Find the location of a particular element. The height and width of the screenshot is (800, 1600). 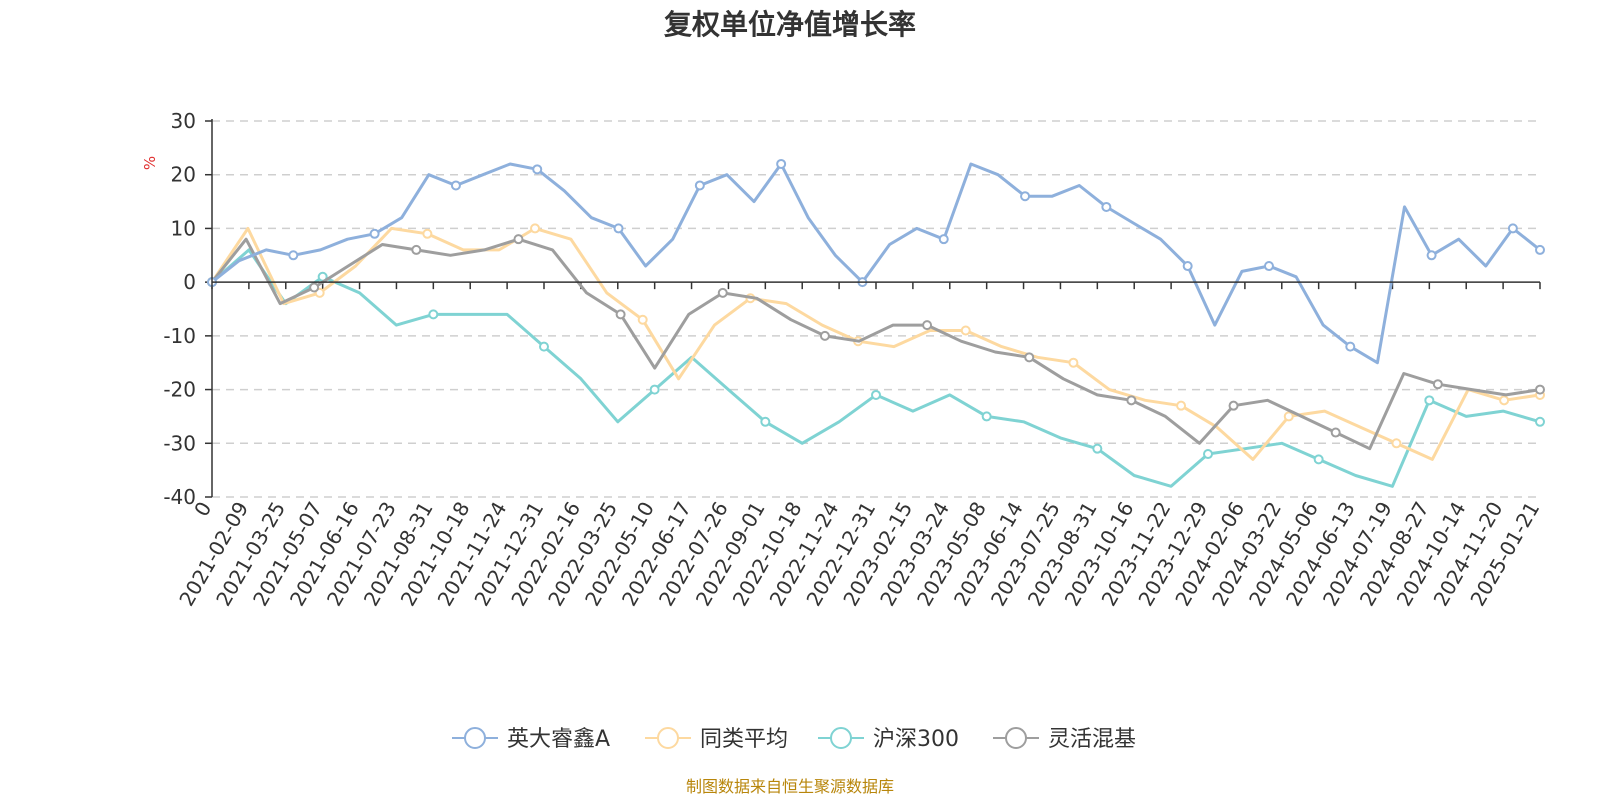

legend-item: 灵活混基 is located at coordinates (1064, 739).